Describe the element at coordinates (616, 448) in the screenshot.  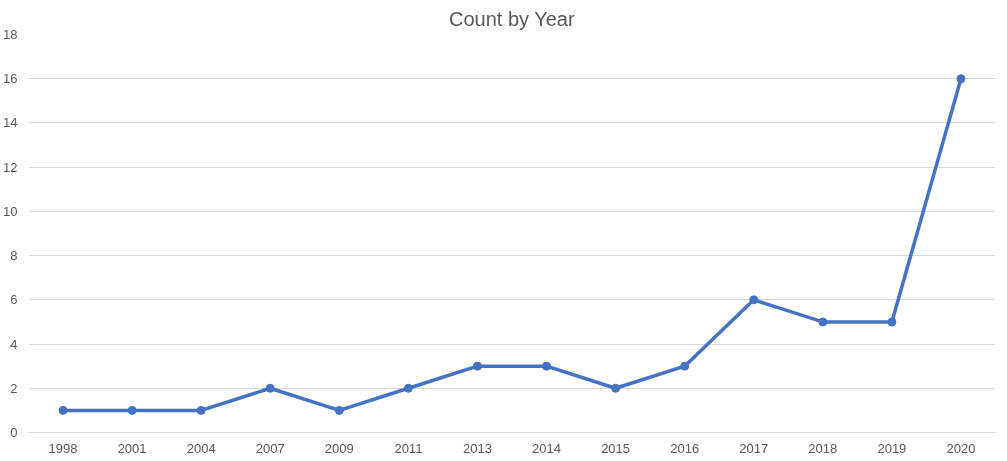
I see `x-tick-label: 2015` at that location.